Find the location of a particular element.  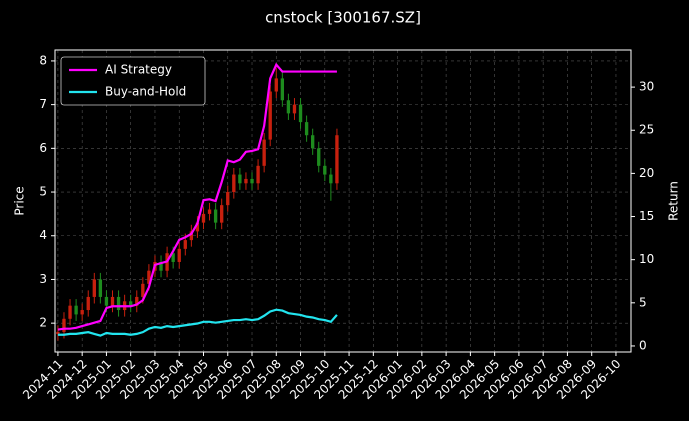

y-tick-label: 3 is located at coordinates (43, 279).